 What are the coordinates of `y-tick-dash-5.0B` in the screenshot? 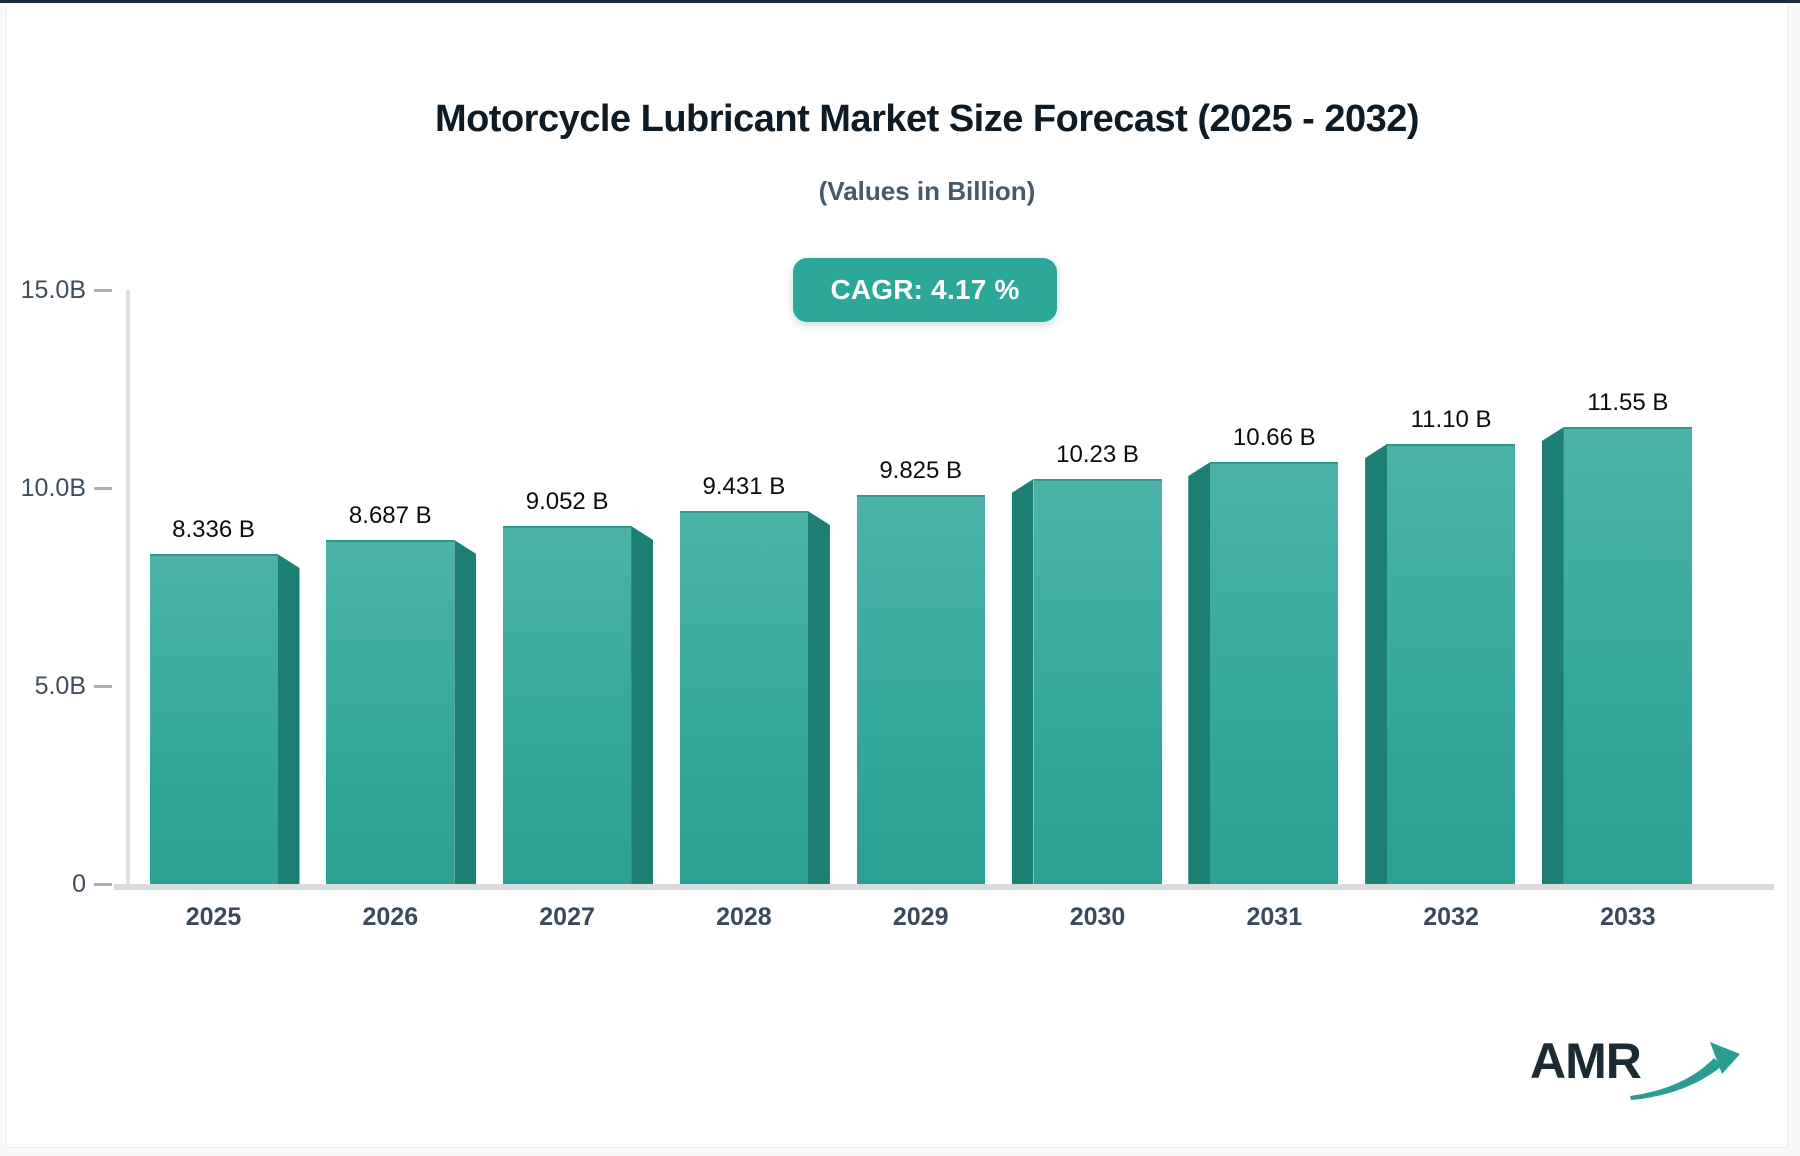 It's located at (103, 686).